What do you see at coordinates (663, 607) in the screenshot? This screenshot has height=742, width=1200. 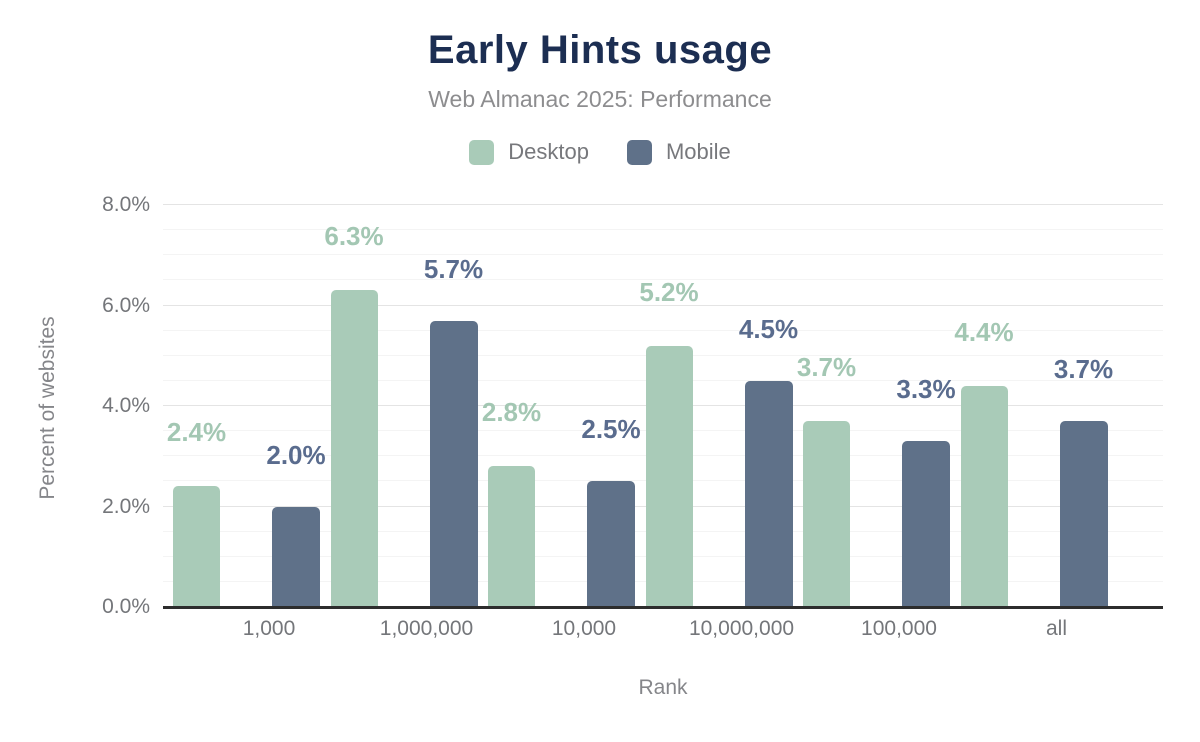 I see `x-axis-line` at bounding box center [663, 607].